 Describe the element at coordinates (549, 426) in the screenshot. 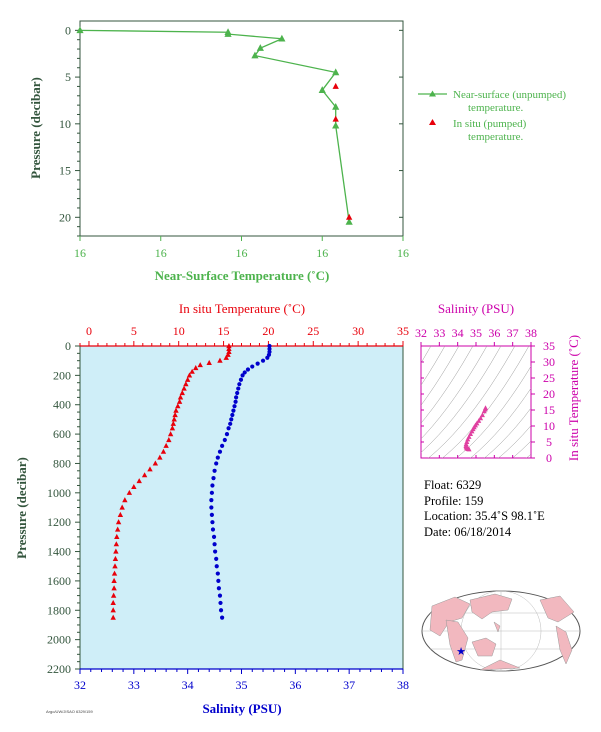

I see `ts-ytick-label: 10` at that location.